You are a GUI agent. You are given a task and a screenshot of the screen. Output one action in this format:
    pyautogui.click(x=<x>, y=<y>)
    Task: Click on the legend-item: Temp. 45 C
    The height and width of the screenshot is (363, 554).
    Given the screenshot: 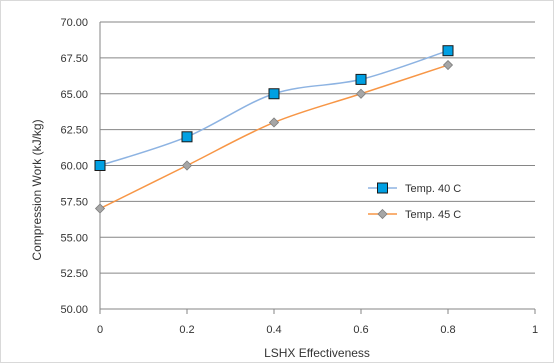 What is the action you would take?
    pyautogui.click(x=414, y=214)
    